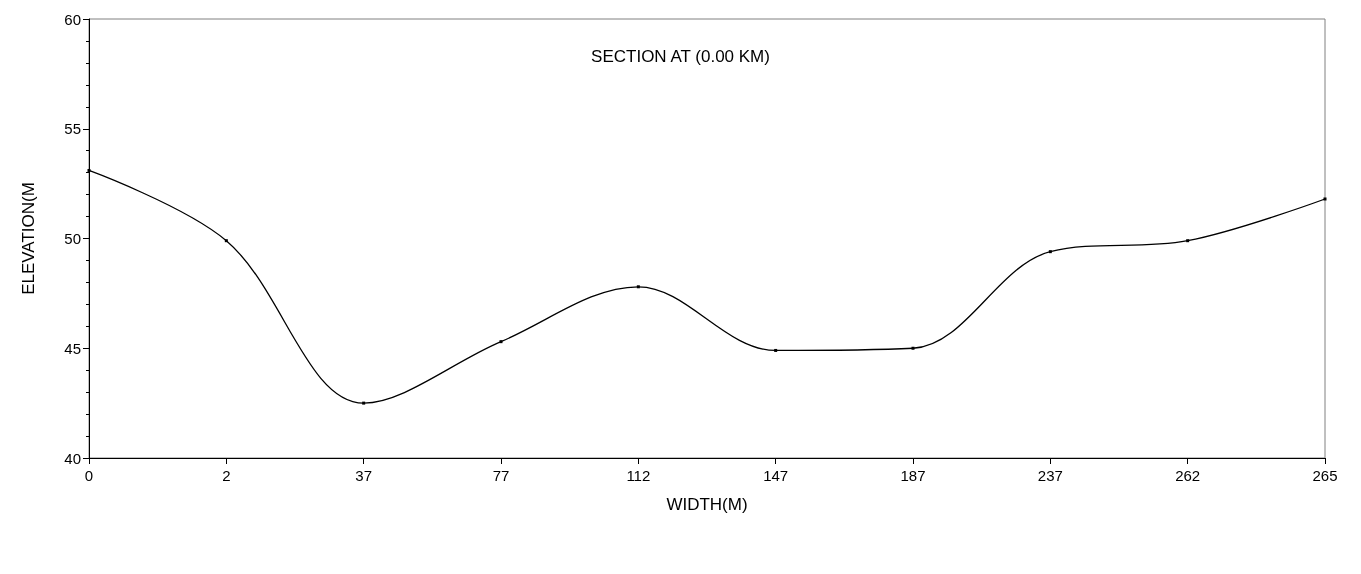 The width and height of the screenshot is (1361, 574). Describe the element at coordinates (776, 475) in the screenshot. I see `x-tick-label: 147` at that location.